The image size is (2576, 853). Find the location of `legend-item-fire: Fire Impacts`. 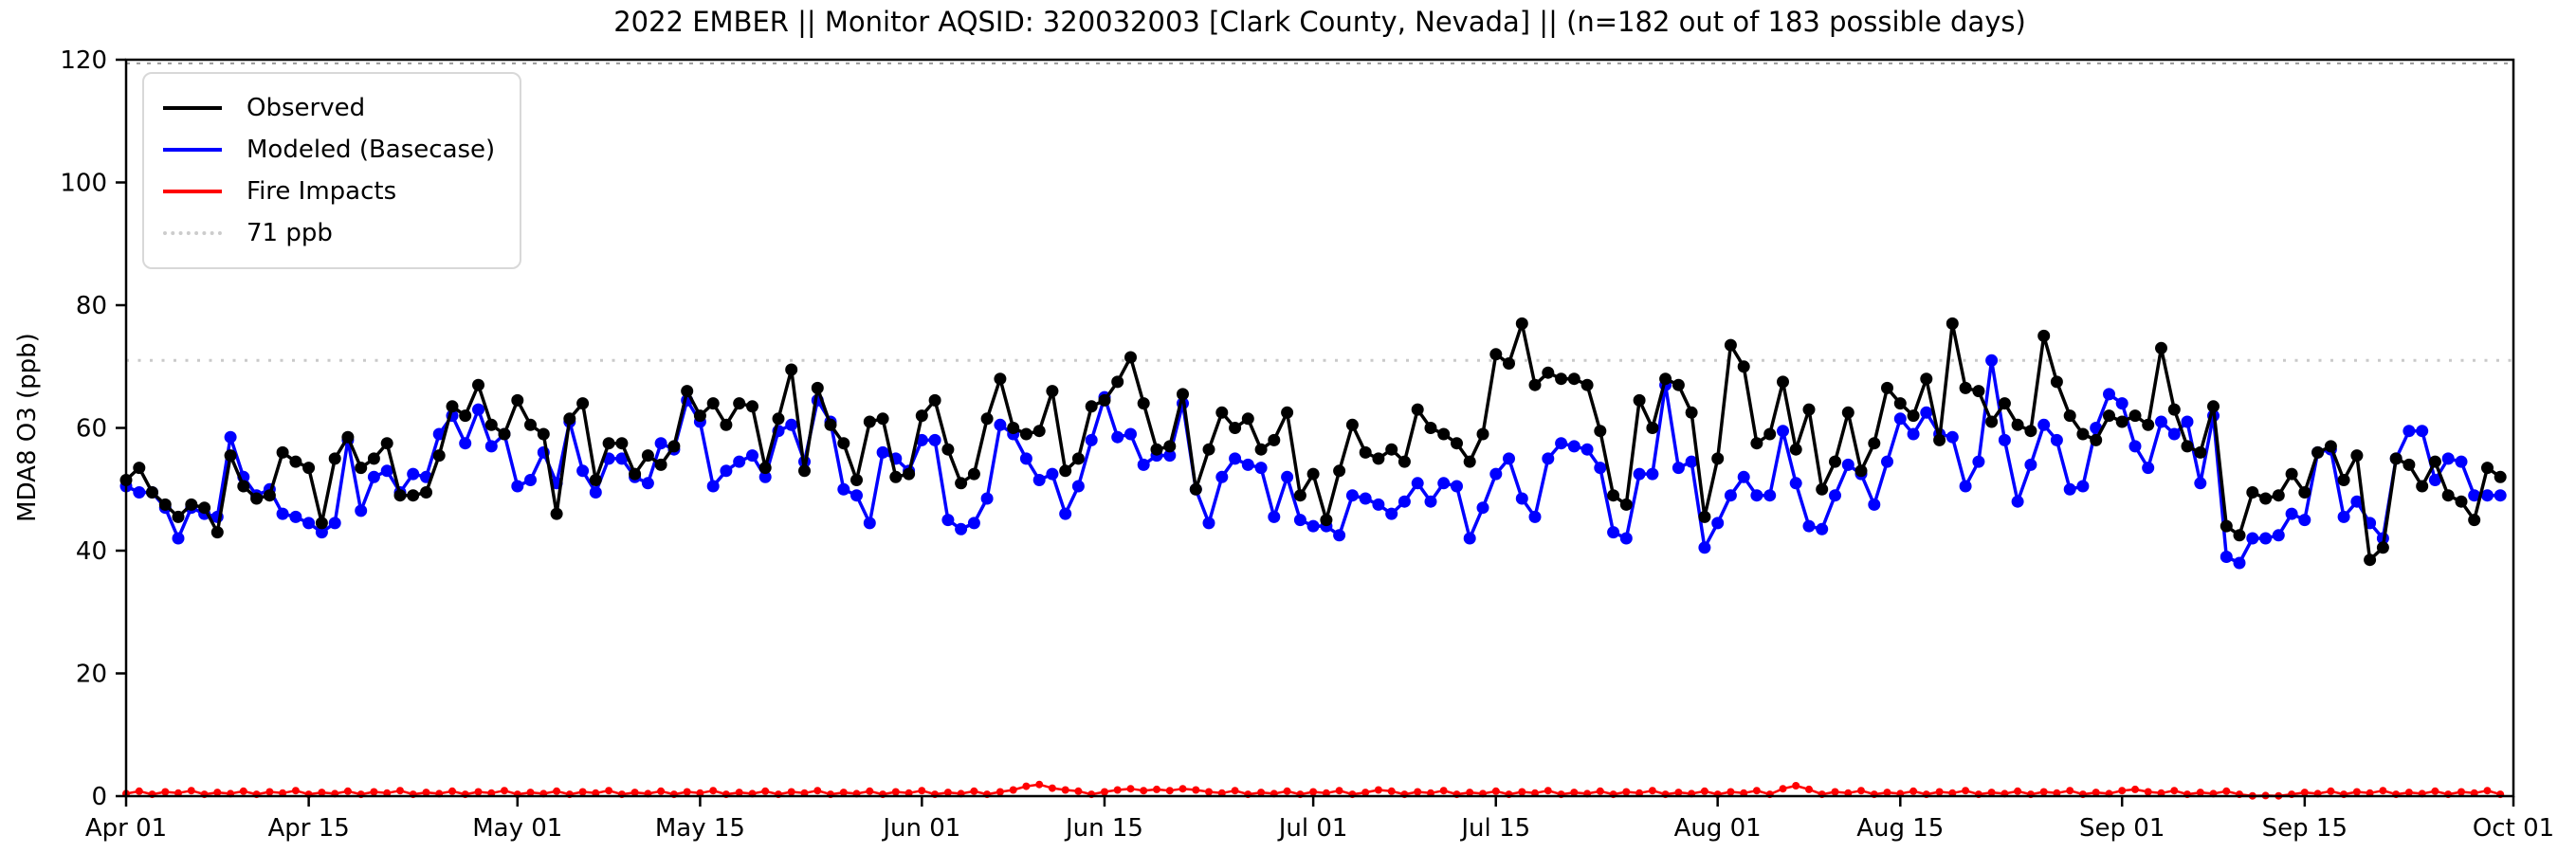

legend-item-fire: Fire Impacts is located at coordinates (329, 191).